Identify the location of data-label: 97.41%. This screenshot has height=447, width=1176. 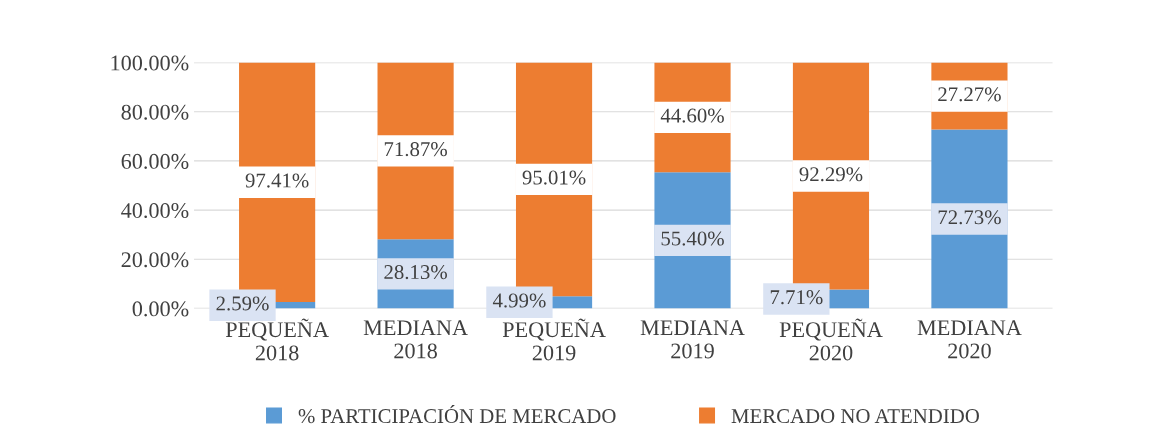
(277, 180).